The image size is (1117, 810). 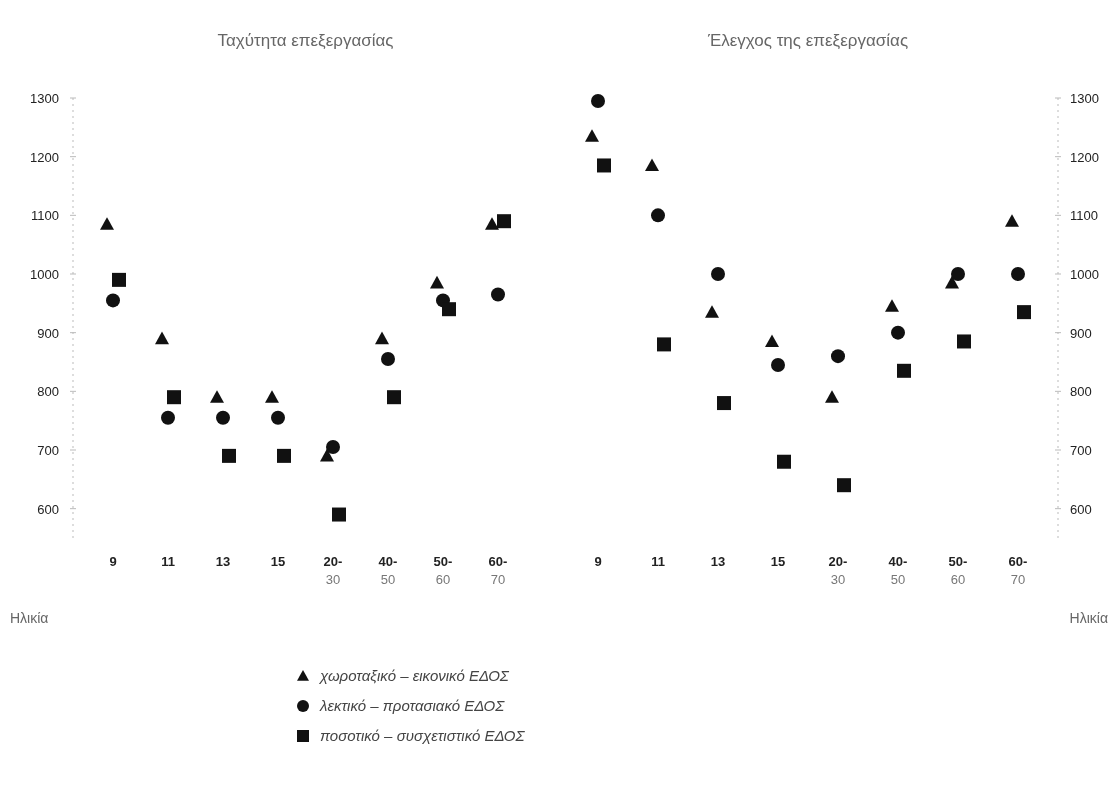 What do you see at coordinates (1081, 450) in the screenshot?
I see `y2-tick-label: 700` at bounding box center [1081, 450].